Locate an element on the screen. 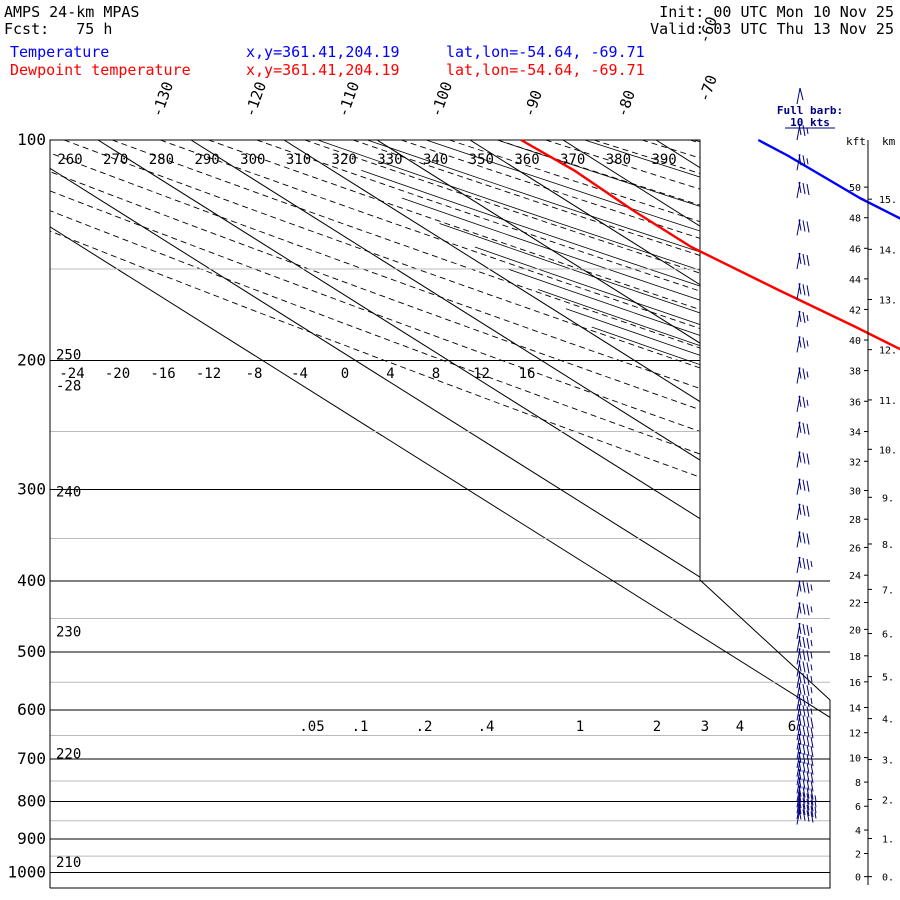 This screenshot has width=900, height=900. kft-label: 28 is located at coordinates (855, 520).